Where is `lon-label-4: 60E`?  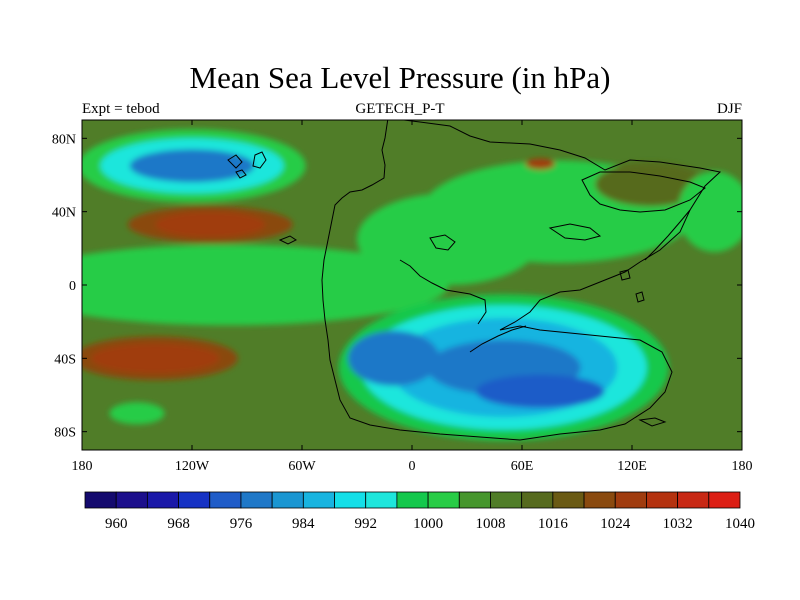 lon-label-4: 60E is located at coordinates (522, 466).